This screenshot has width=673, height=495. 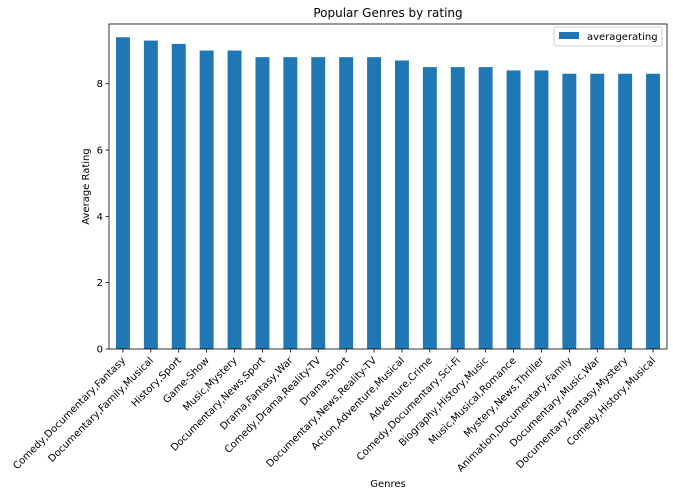 What do you see at coordinates (100, 283) in the screenshot?
I see `y-tick-label: 2` at bounding box center [100, 283].